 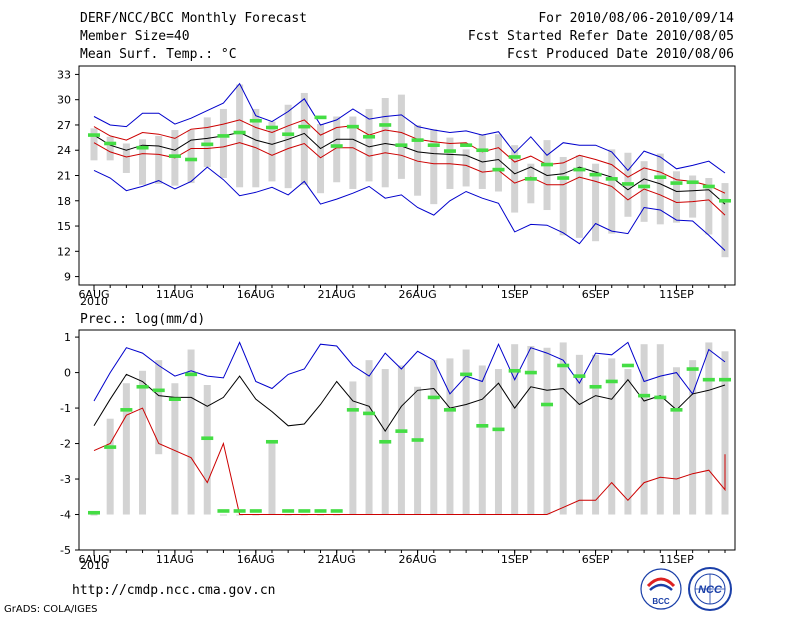 What do you see at coordinates (337, 559) in the screenshot?
I see `prec-x-tick-label: 21AUG` at bounding box center [337, 559].